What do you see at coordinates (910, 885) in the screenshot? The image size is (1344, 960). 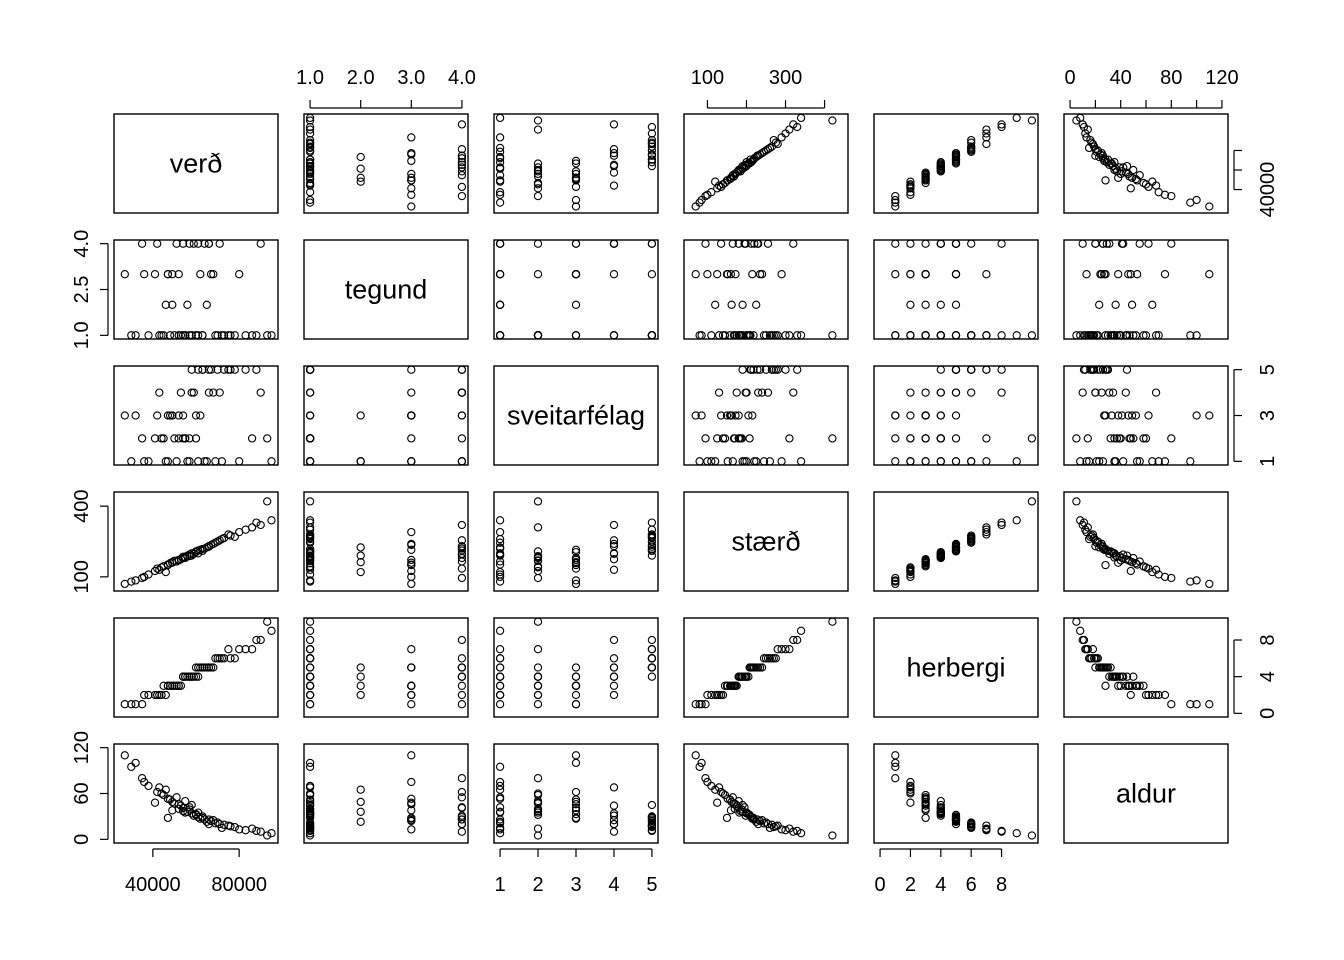 I see `tick-label-4-1: 2` at bounding box center [910, 885].